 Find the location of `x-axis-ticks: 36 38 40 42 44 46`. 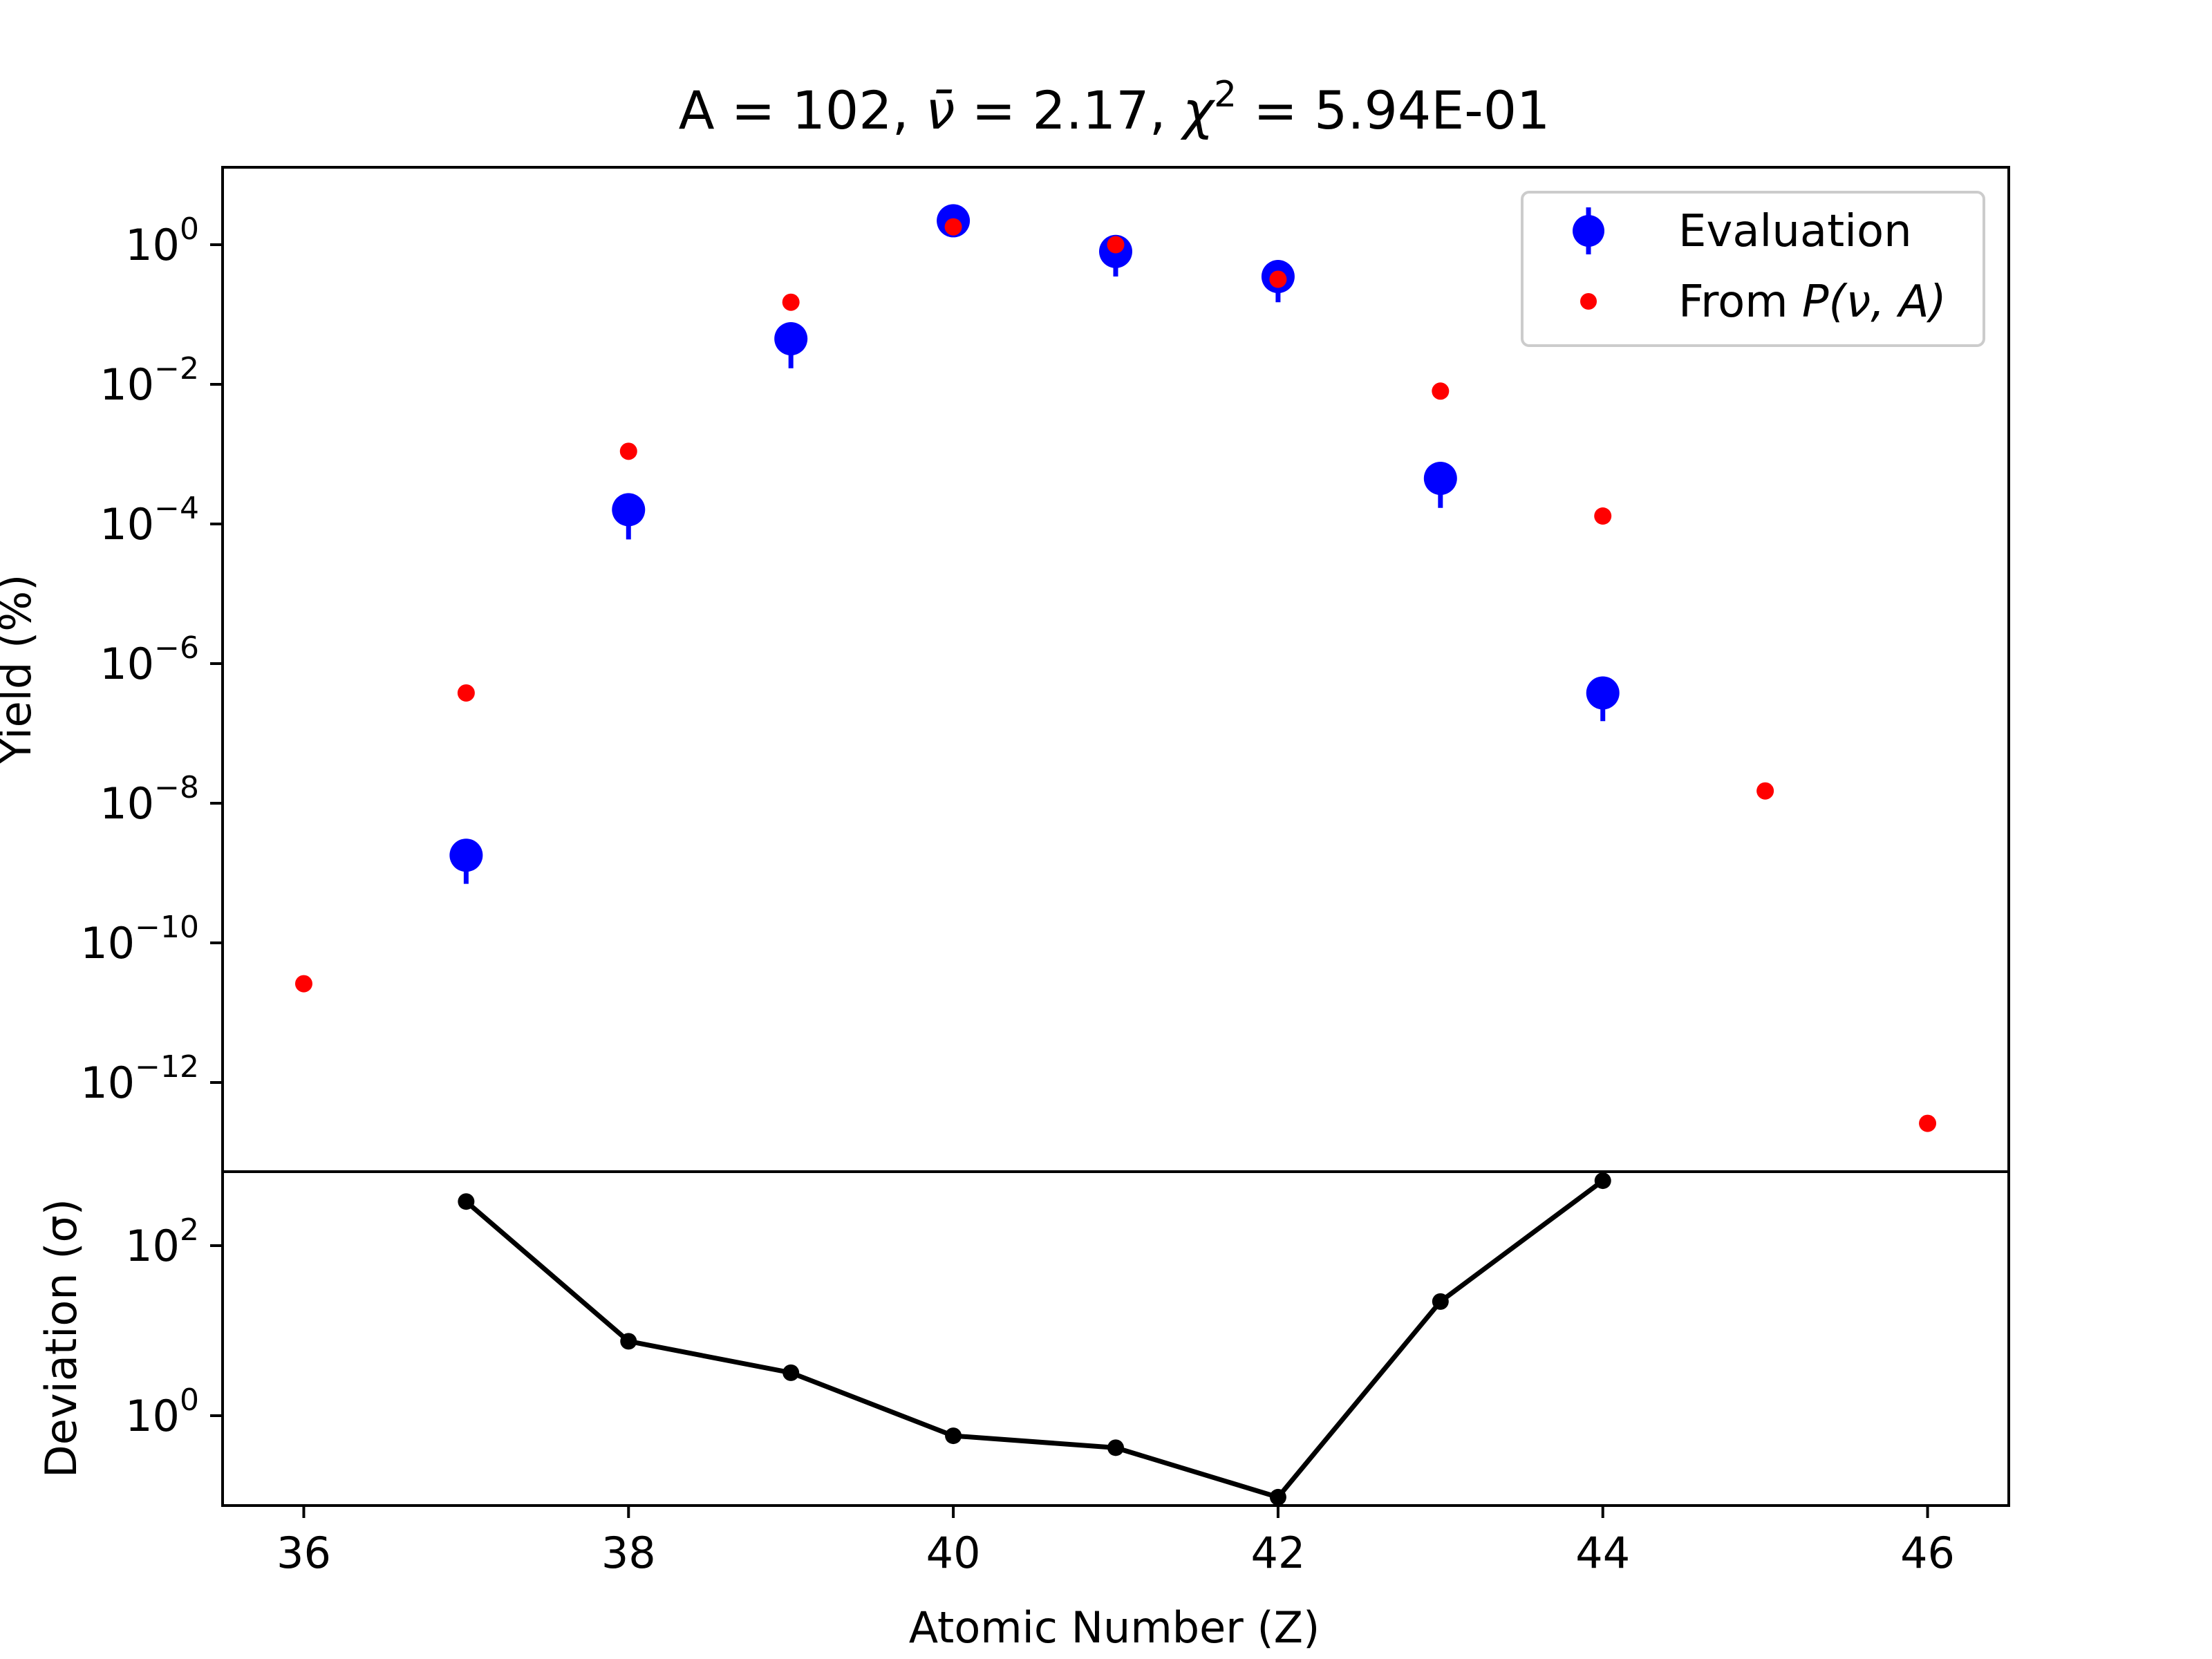

x-axis-ticks: 36 38 40 42 44 46 is located at coordinates (1115, 1542).